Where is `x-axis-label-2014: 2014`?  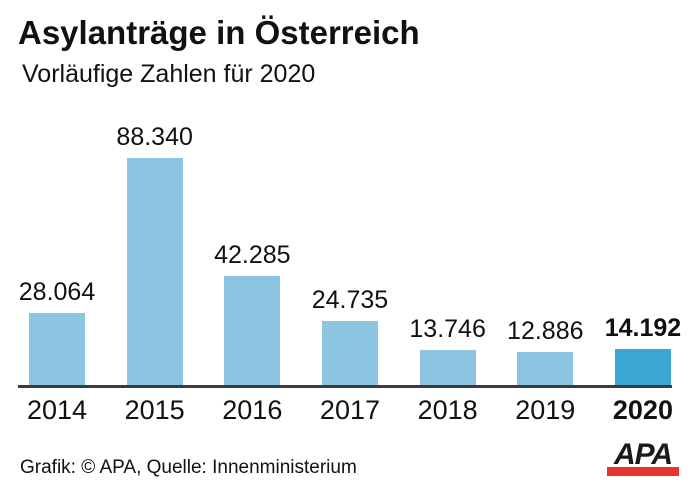
x-axis-label-2014: 2014 is located at coordinates (57, 410).